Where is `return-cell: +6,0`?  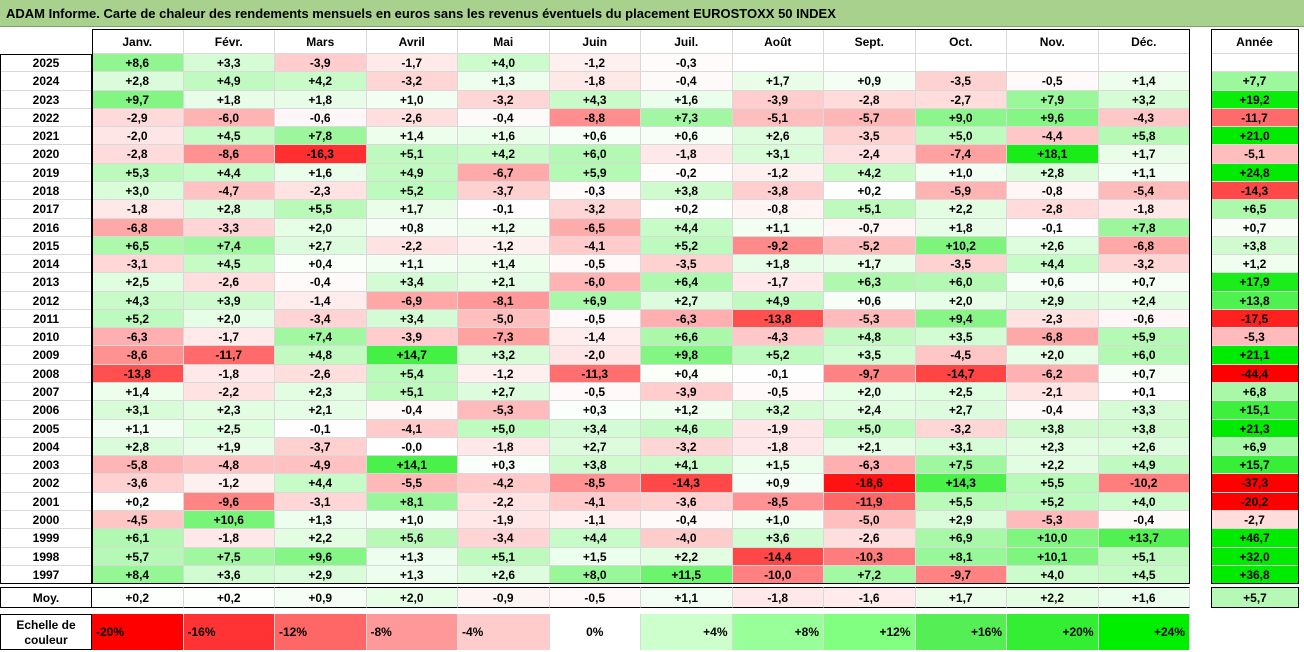 return-cell: +6,0 is located at coordinates (1144, 355).